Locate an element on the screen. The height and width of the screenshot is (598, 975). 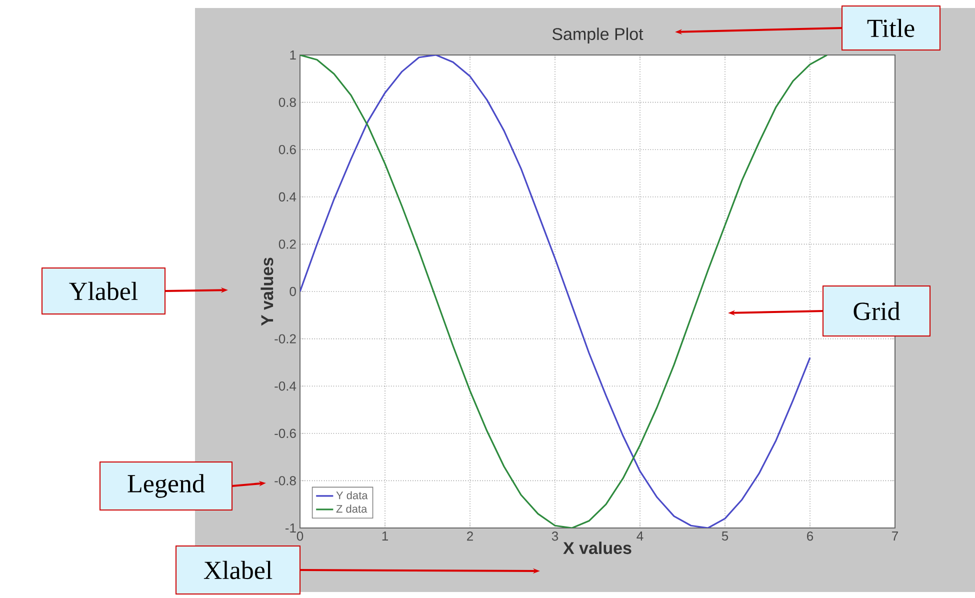
y-tick-label: 0.4 is located at coordinates (287, 197).